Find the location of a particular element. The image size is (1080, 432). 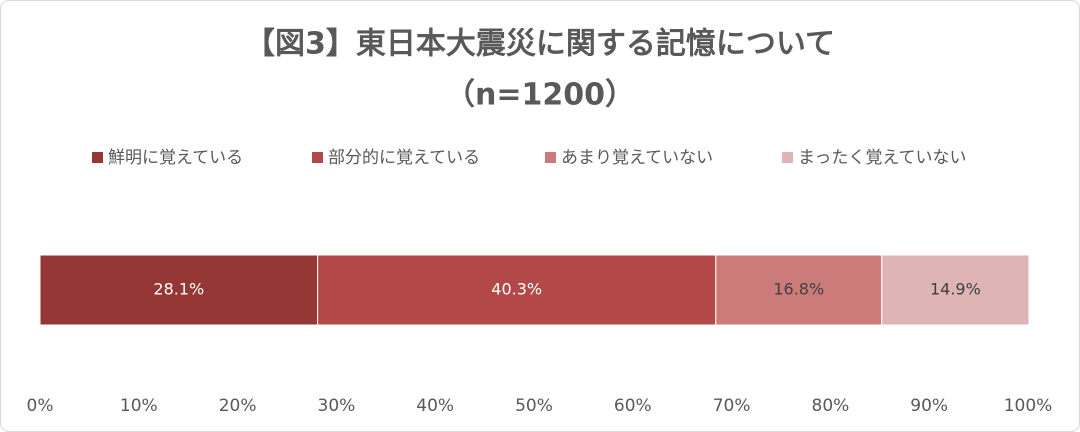

x-tick-label: 30% is located at coordinates (337, 406).